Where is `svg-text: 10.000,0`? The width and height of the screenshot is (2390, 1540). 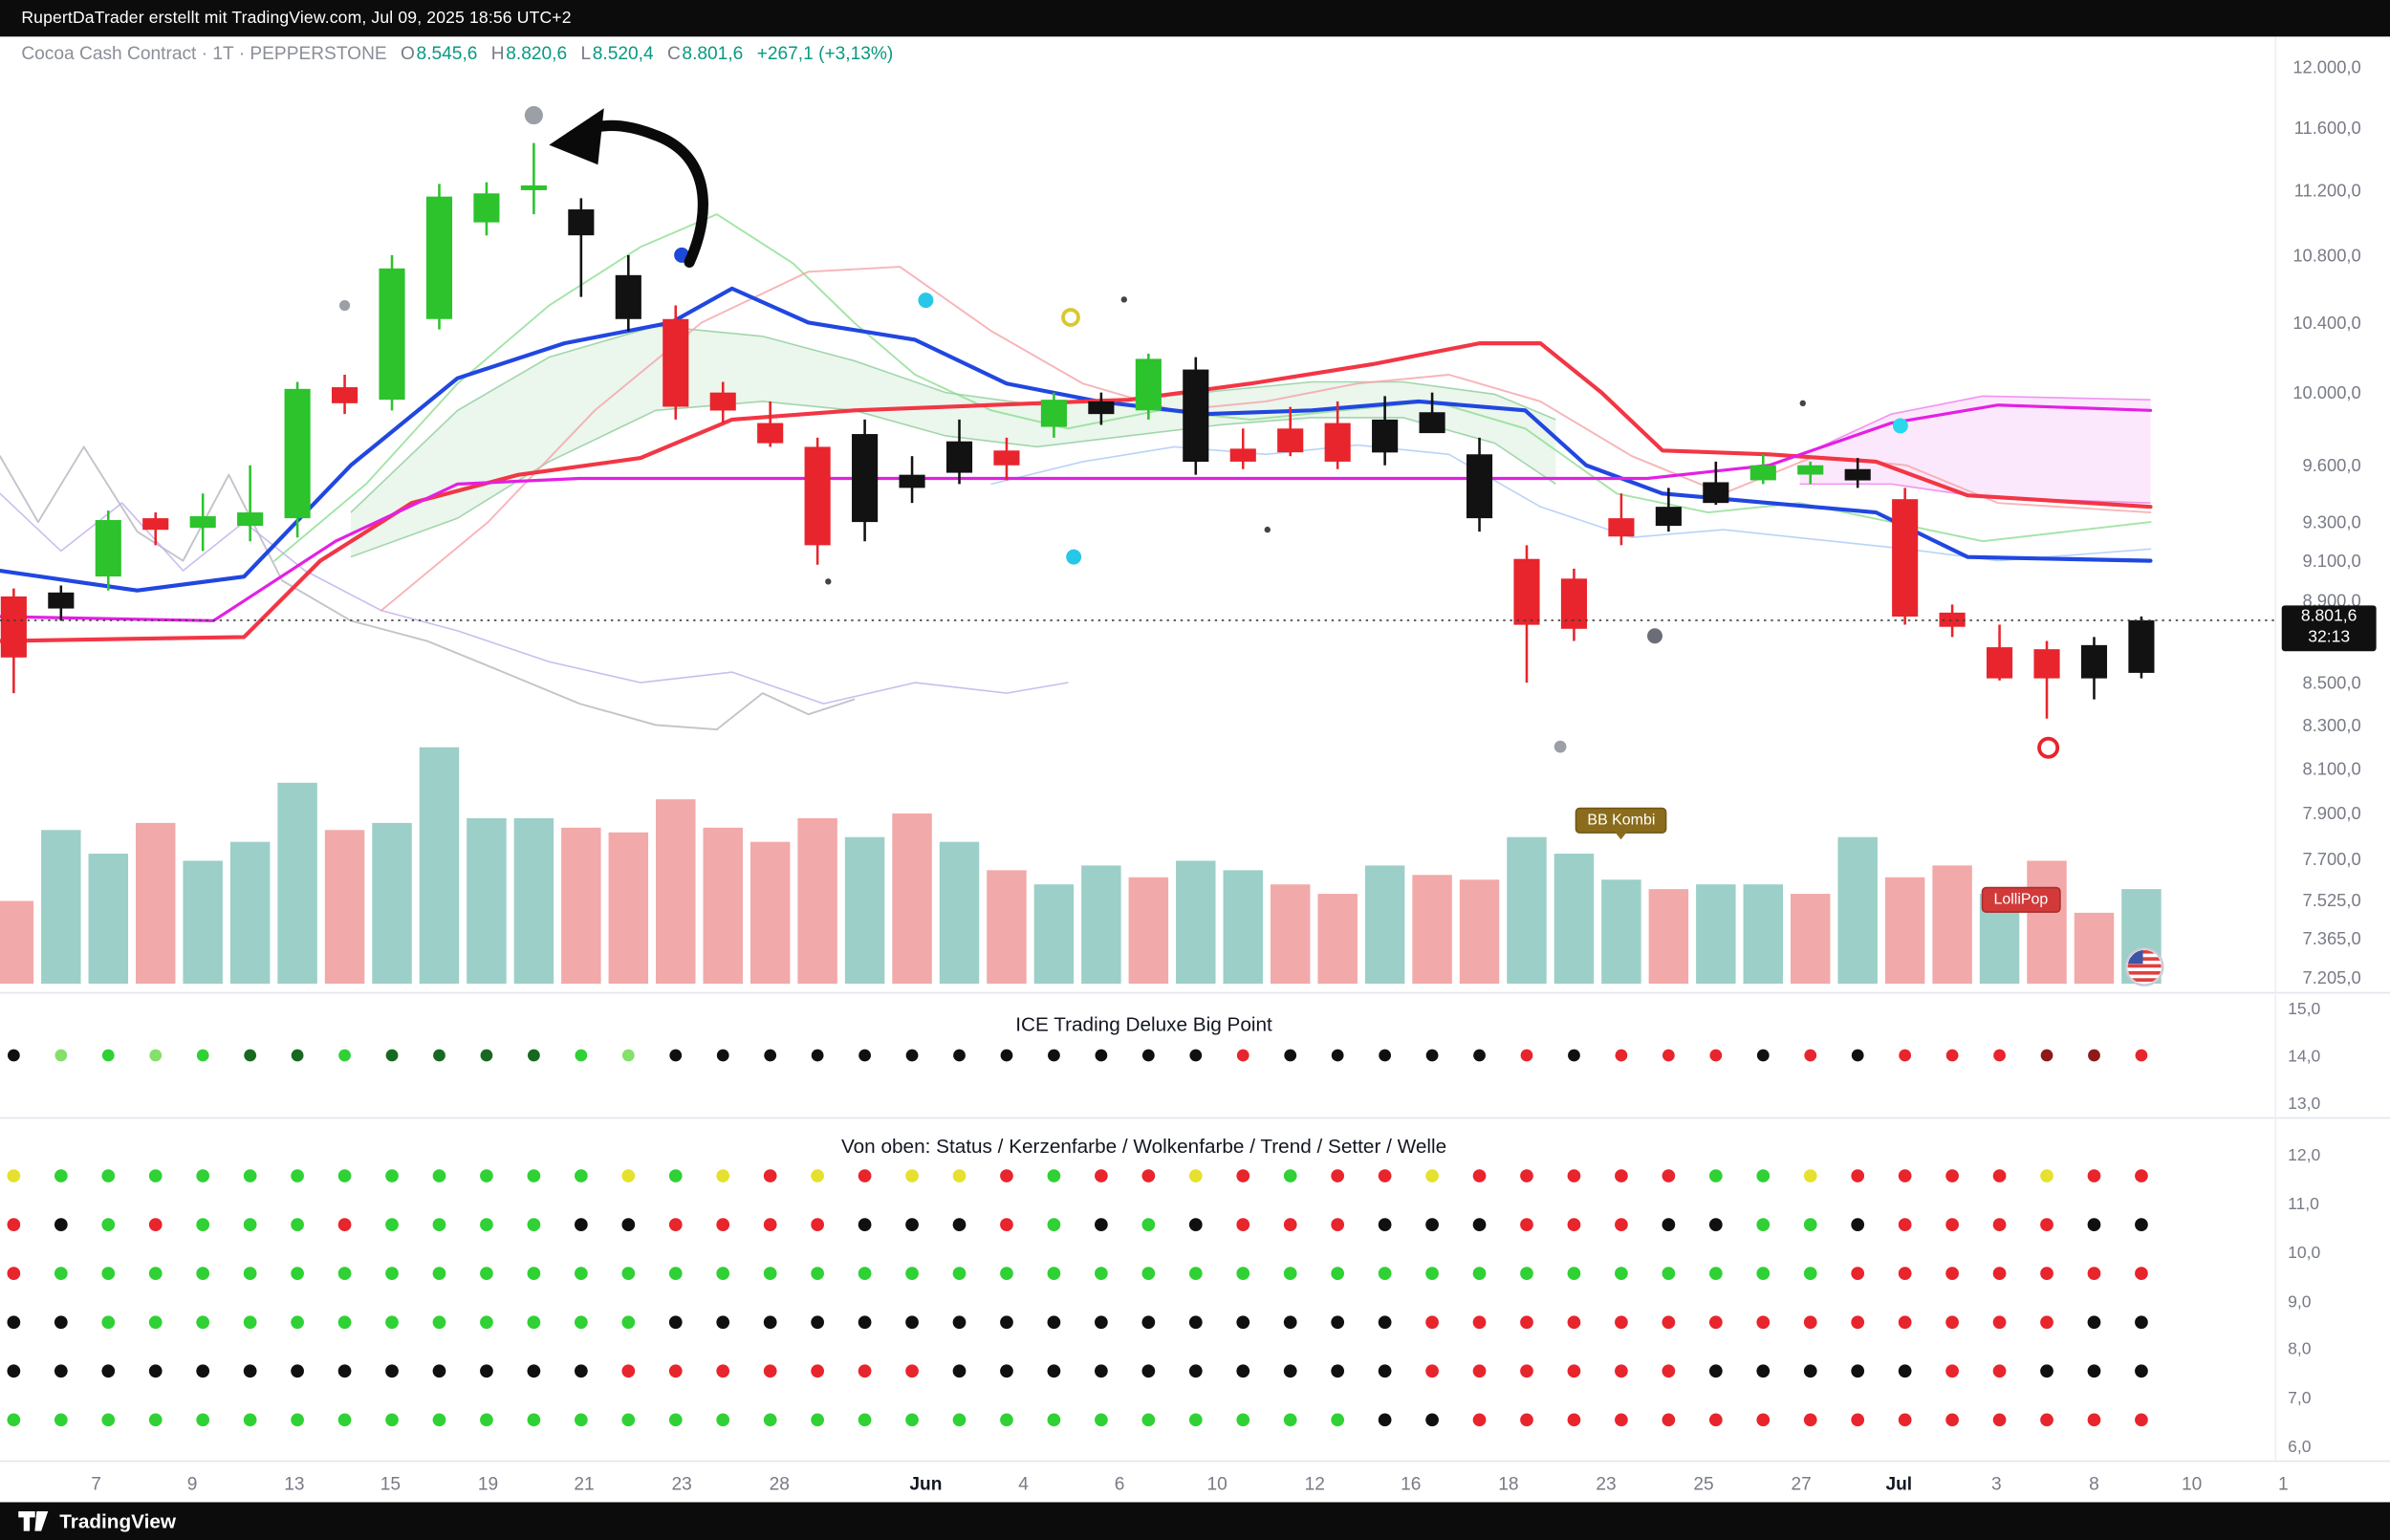
svg-text: 10.000,0 is located at coordinates (2326, 392).